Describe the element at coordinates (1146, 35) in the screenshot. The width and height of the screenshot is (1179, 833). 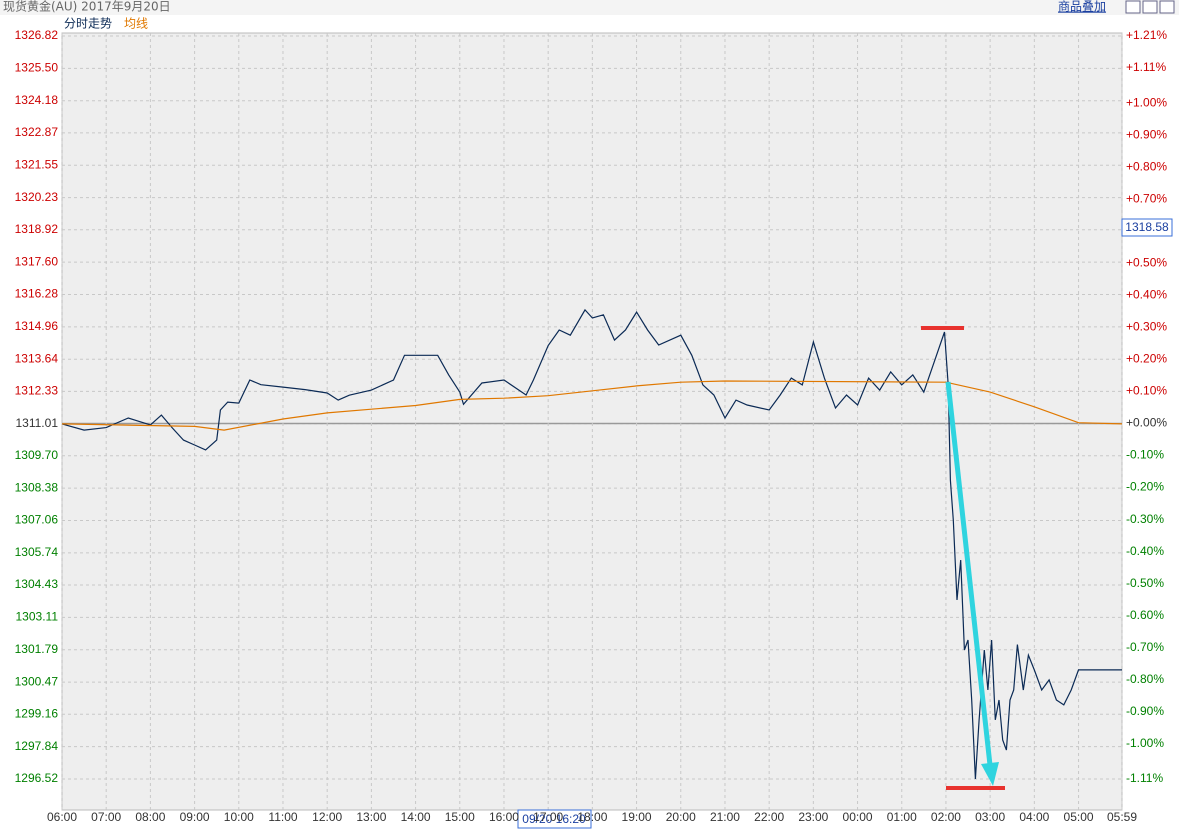
I see `y2-tick-label: +1.21%` at that location.